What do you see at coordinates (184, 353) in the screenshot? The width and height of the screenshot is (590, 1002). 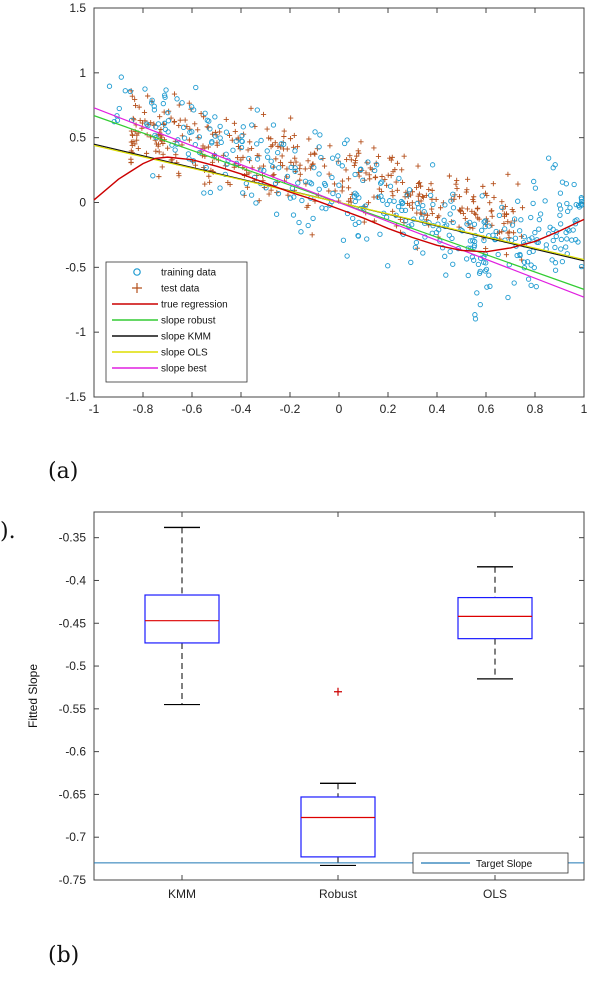 I see `legend-label: slope OLS` at bounding box center [184, 353].